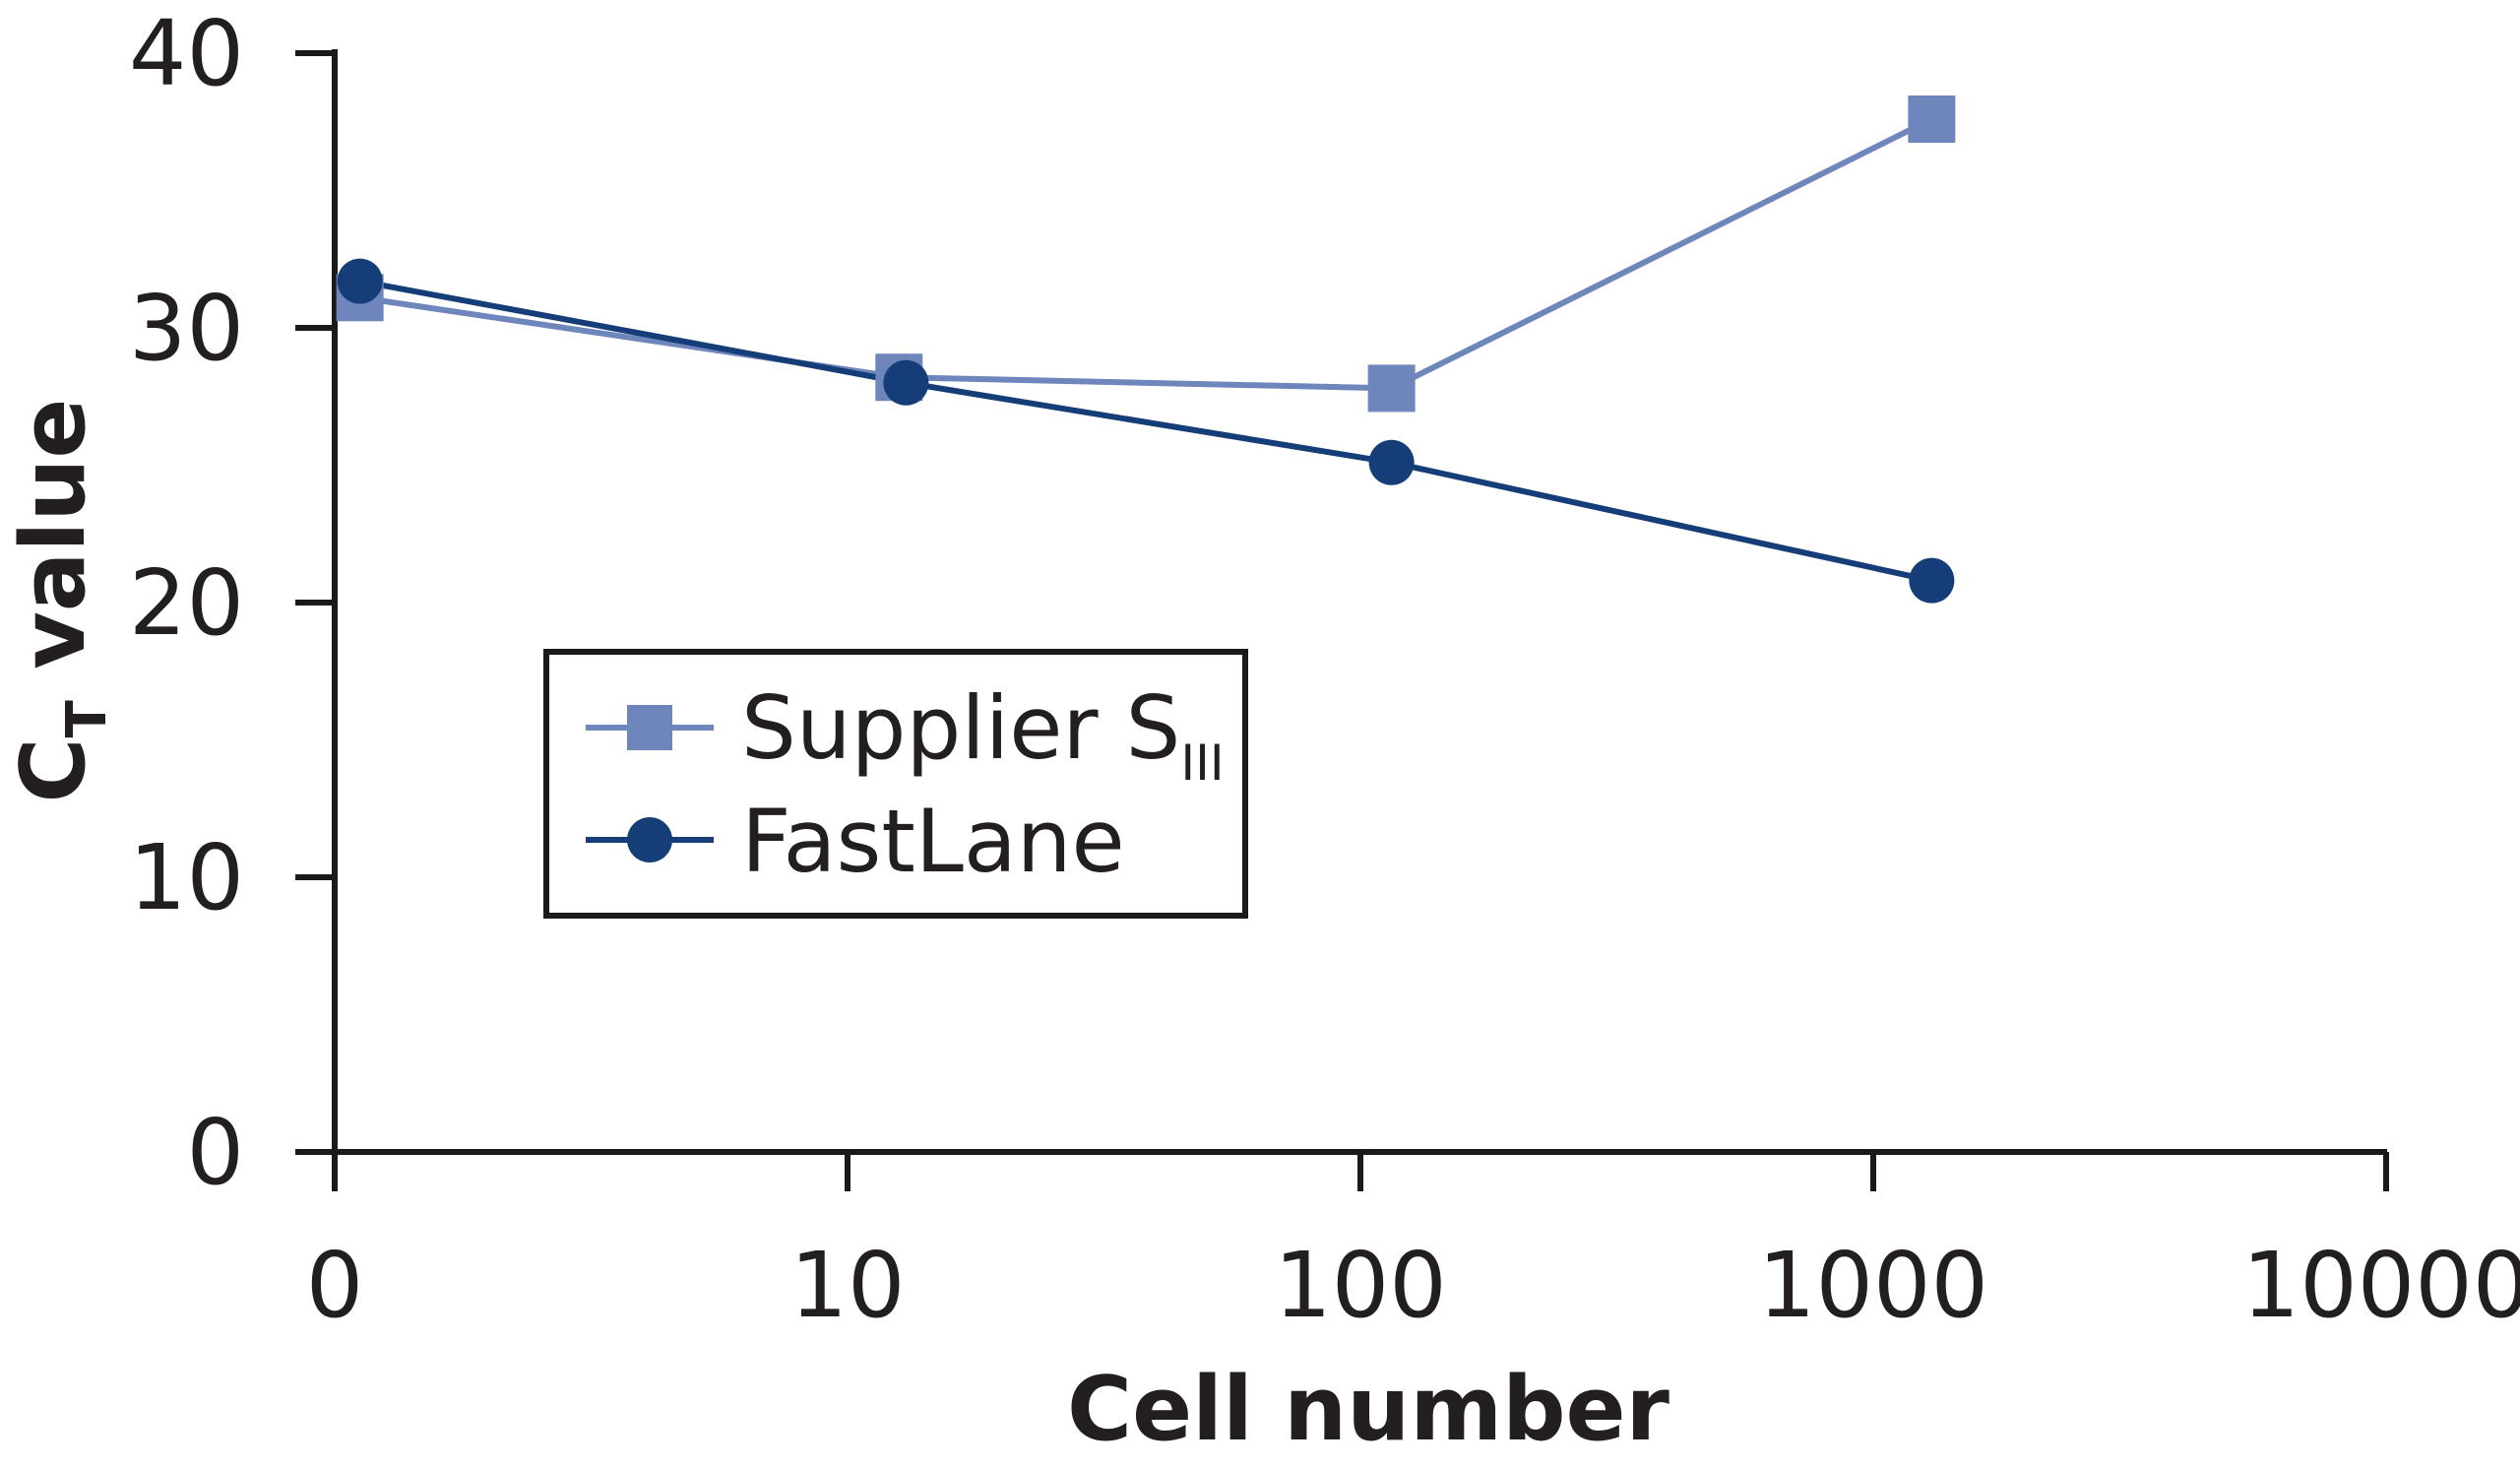 The image size is (2520, 1468). Describe the element at coordinates (1146, 431) in the screenshot. I see `series-line-fastlane` at that location.